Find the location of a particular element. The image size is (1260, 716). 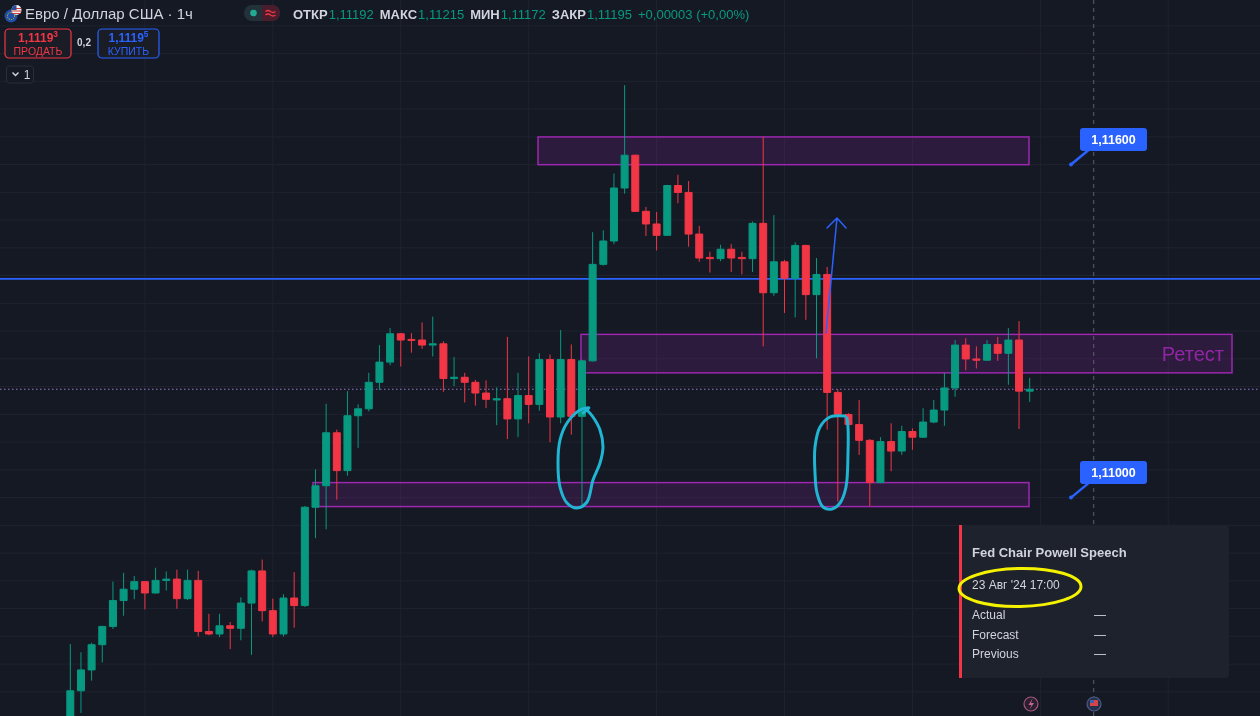

text: 1,11192 is located at coordinates (351, 14).